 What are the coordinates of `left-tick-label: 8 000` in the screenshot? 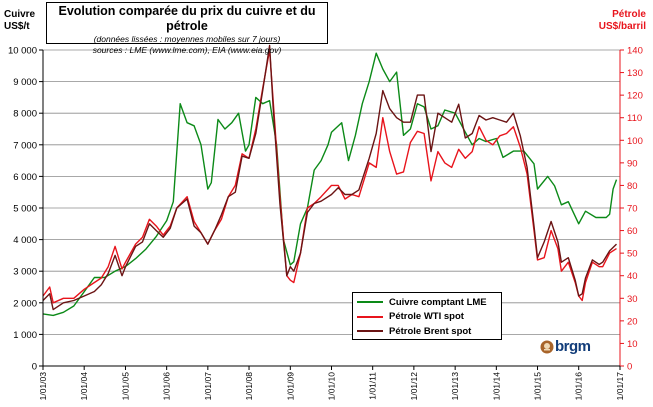 It's located at (25, 114).